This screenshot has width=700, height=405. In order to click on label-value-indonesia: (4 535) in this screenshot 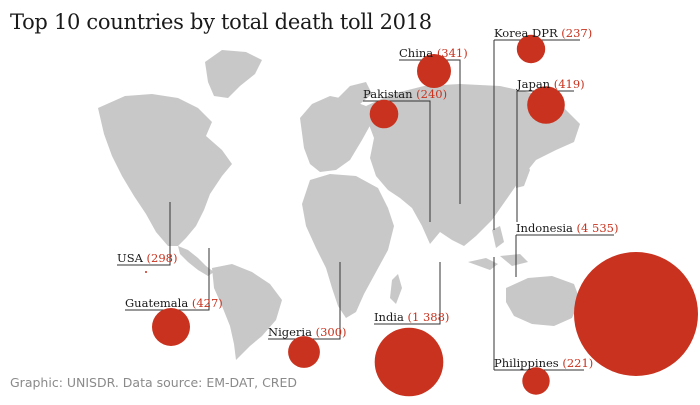, I will do `click(598, 228)`.